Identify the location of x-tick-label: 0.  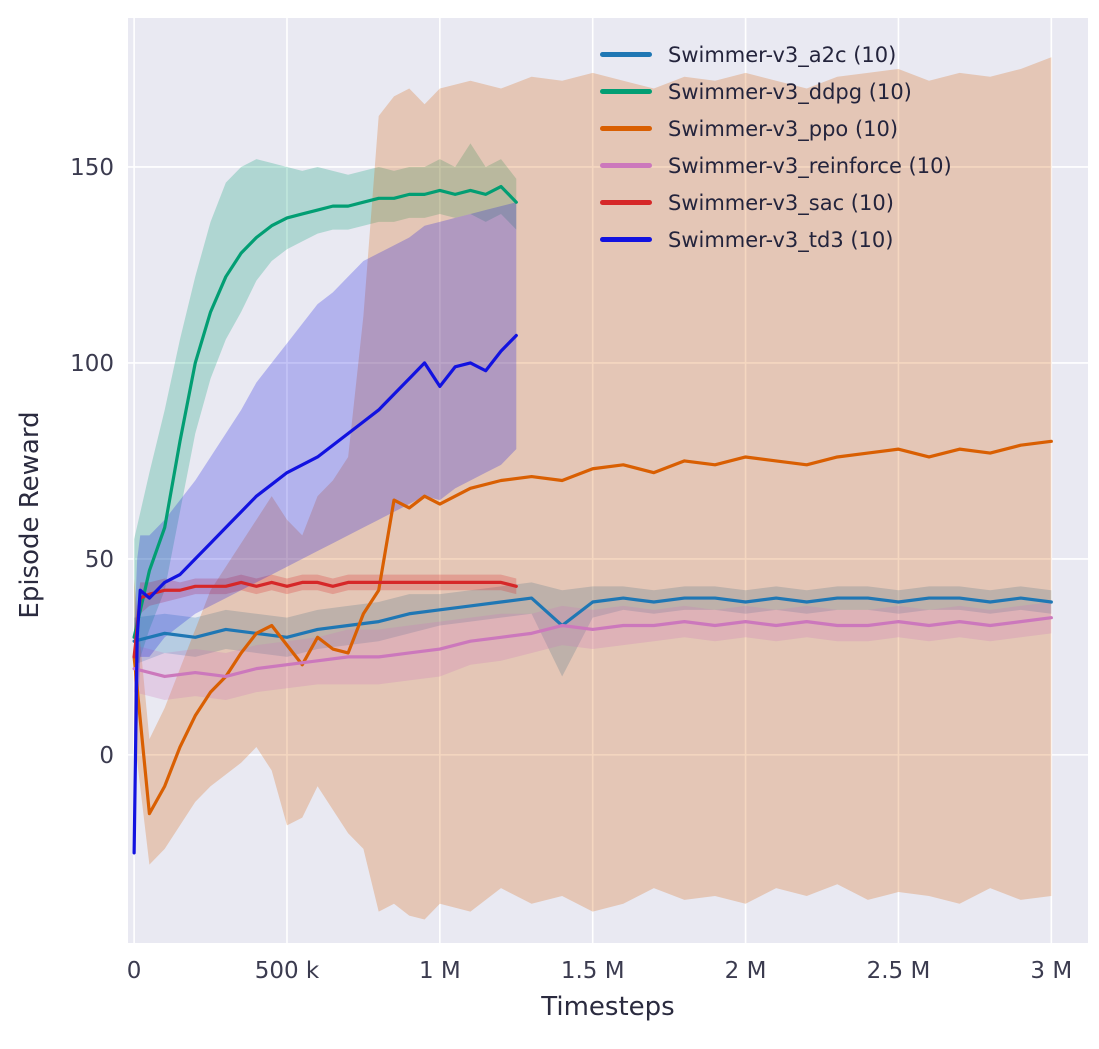
(134, 971).